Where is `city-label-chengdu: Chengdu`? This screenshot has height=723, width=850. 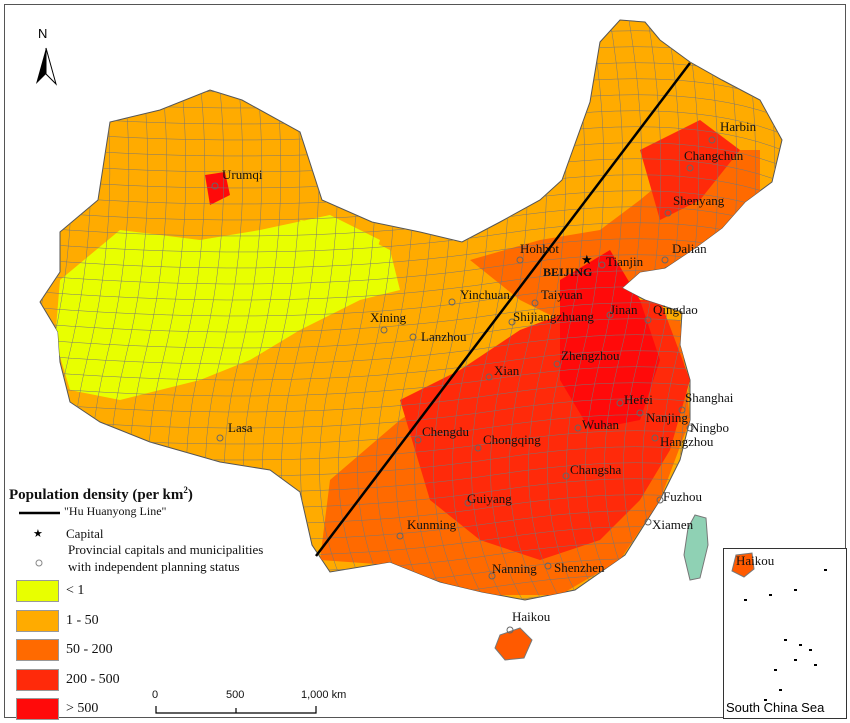 city-label-chengdu: Chengdu is located at coordinates (445, 431).